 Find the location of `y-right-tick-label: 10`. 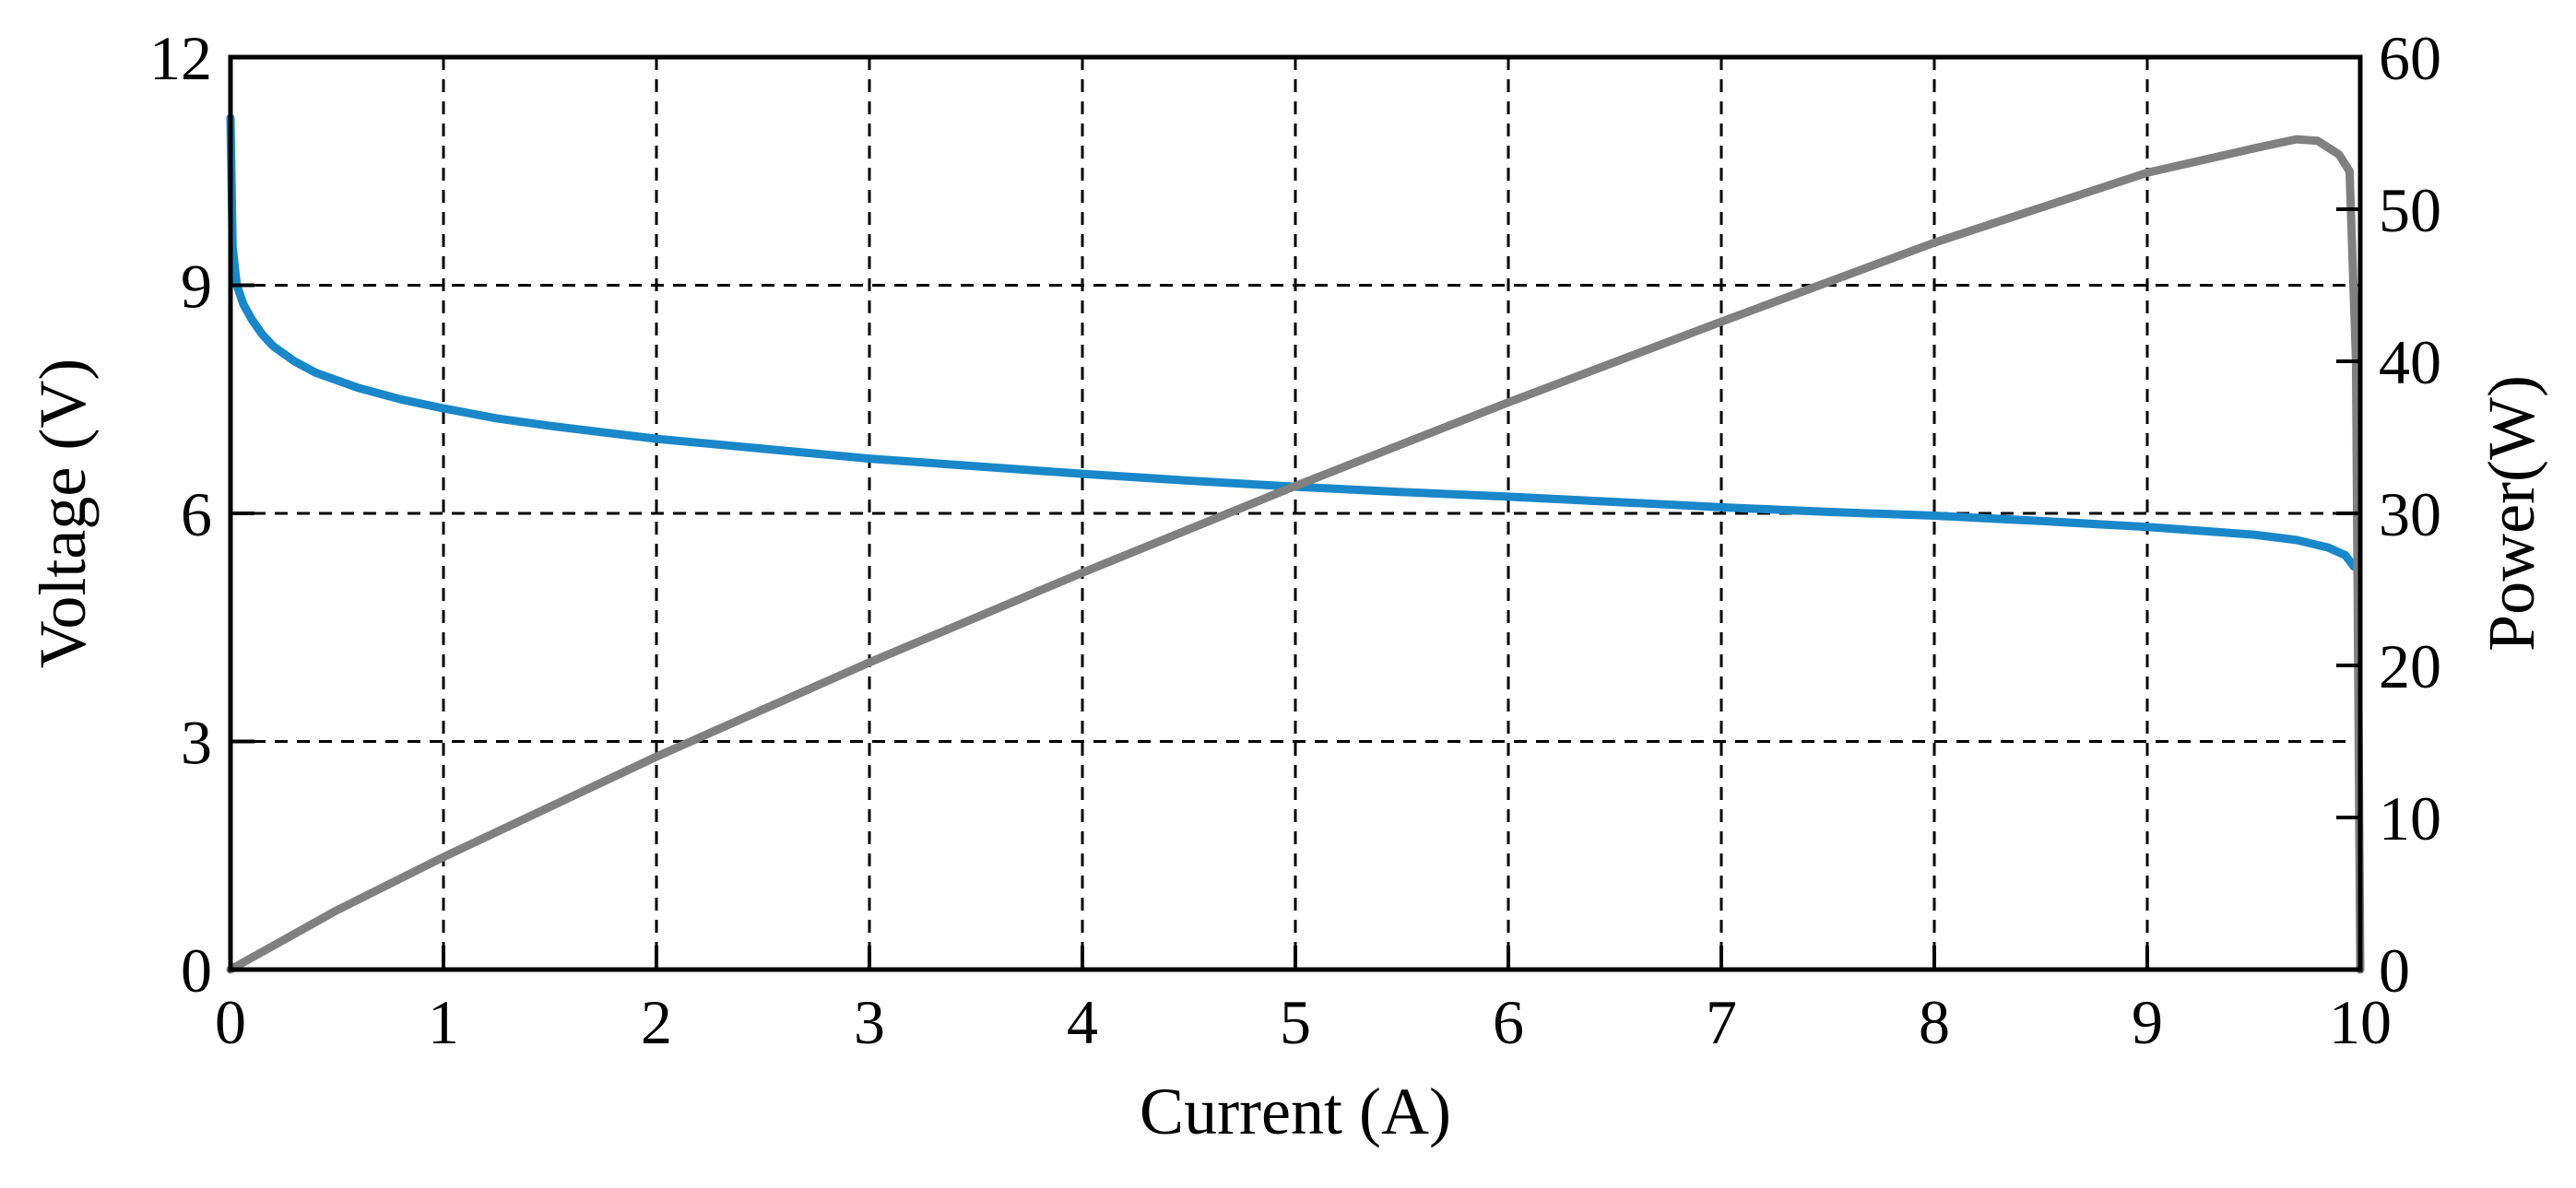

y-right-tick-label: 10 is located at coordinates (2410, 818).